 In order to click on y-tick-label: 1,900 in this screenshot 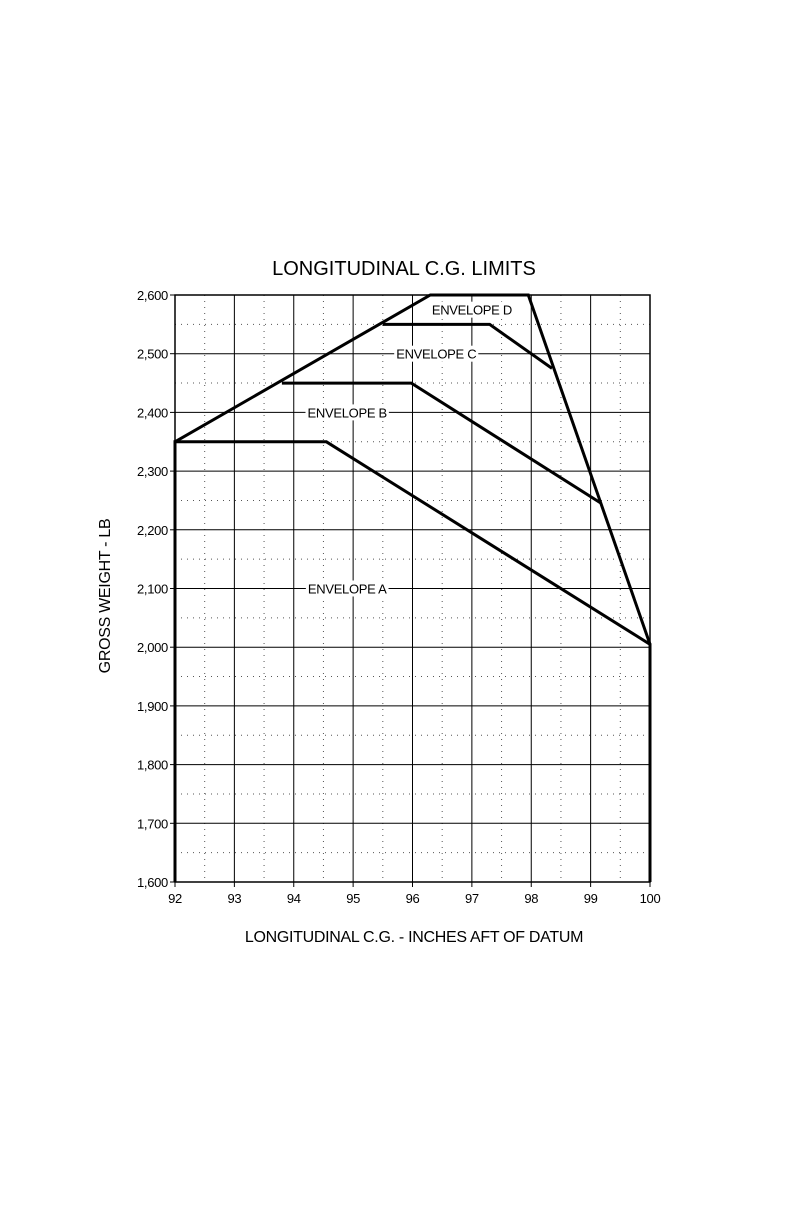, I will do `click(152, 706)`.